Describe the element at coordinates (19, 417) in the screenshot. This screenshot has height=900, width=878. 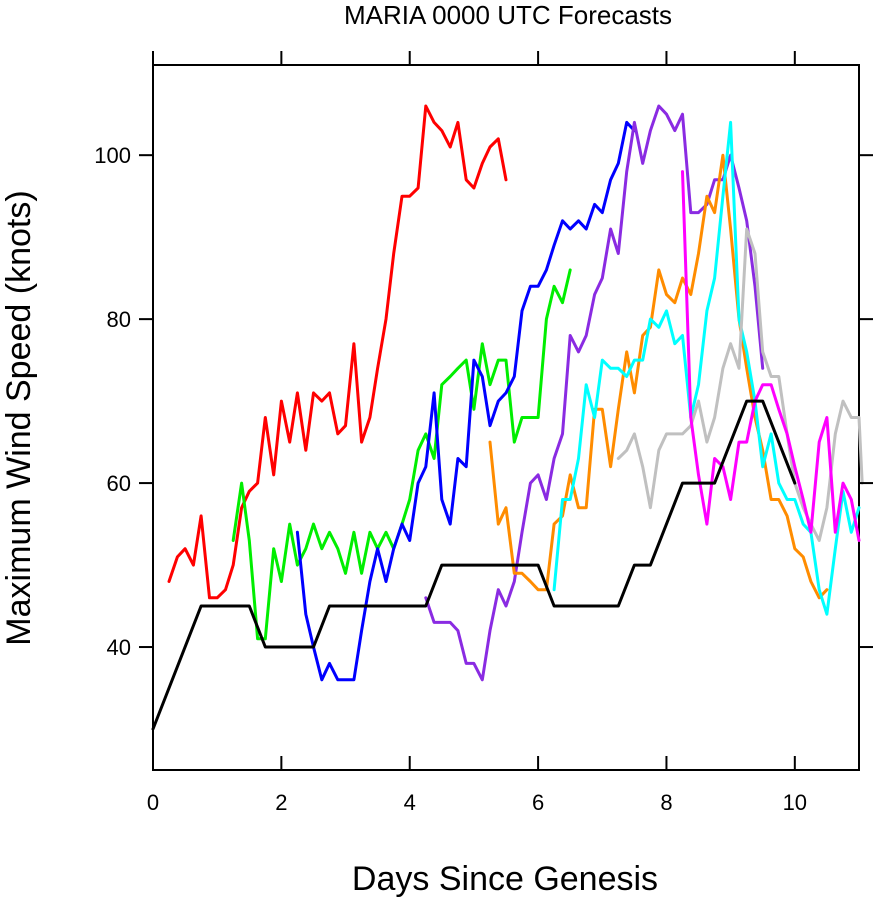
I see `y-axis-label: Maximum Wind Speed (knots)` at that location.